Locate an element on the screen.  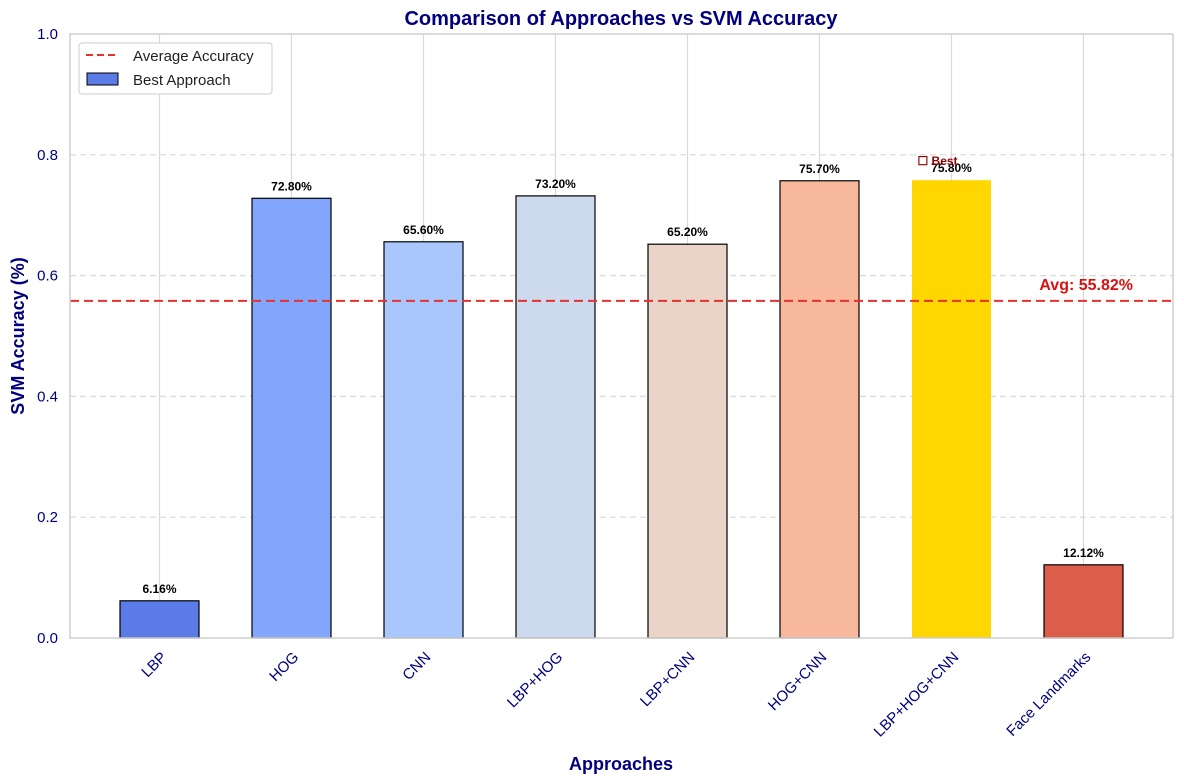
x-tick-label: LBP is located at coordinates (154, 665).